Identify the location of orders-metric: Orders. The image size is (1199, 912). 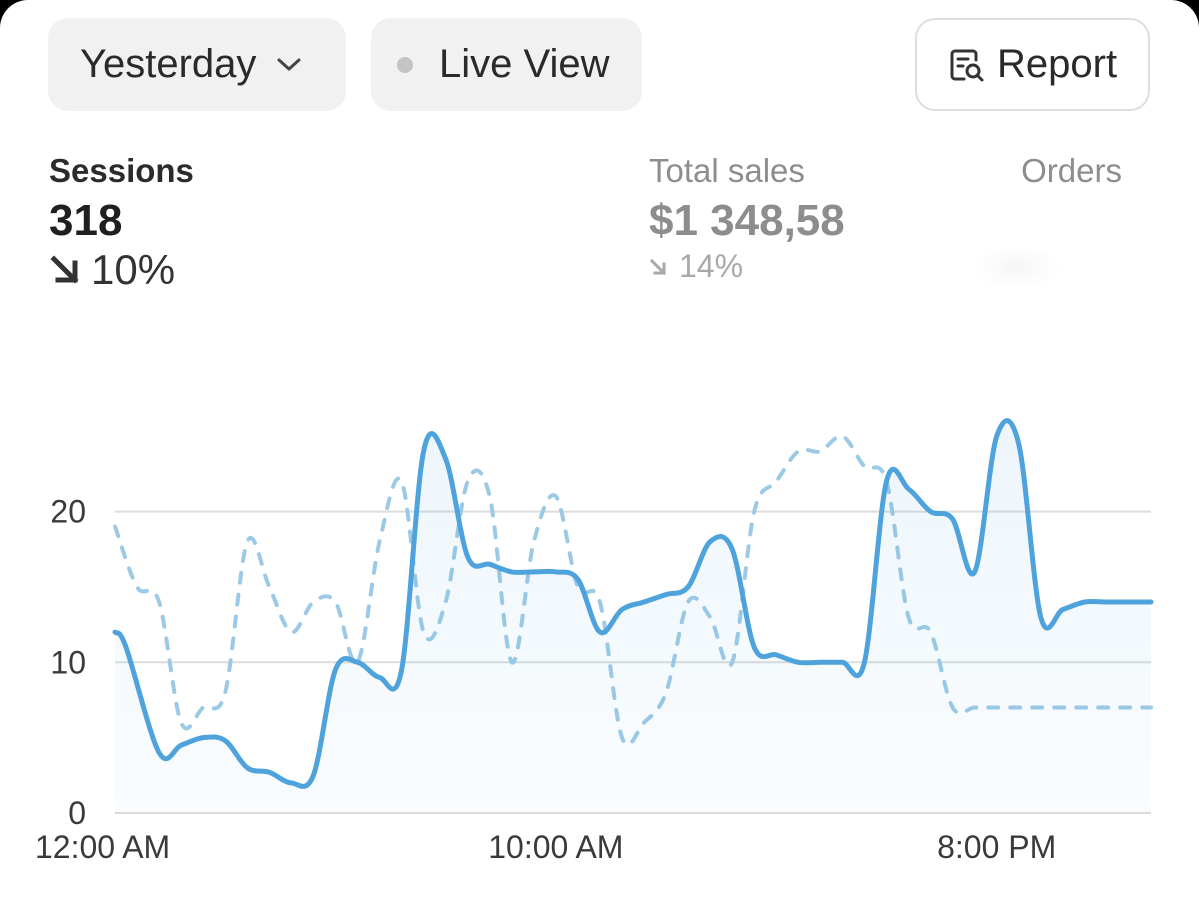
(1041, 221).